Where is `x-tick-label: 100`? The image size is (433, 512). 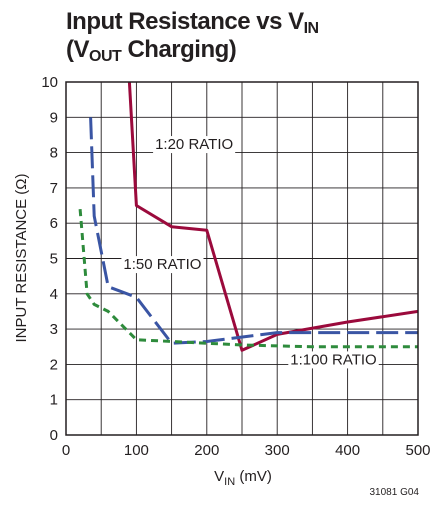 x-tick-label: 100 is located at coordinates (136, 450).